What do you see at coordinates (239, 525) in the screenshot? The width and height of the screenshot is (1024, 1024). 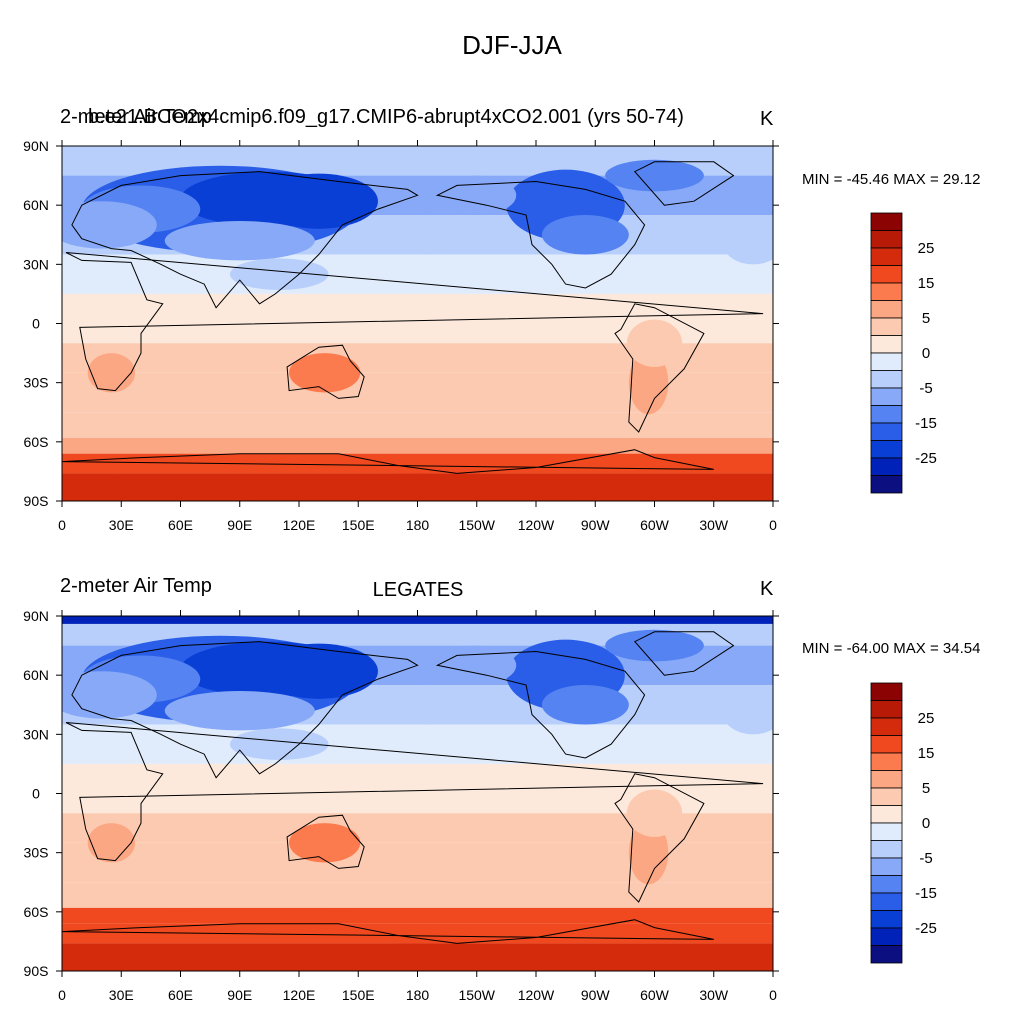 I see `lon-tick-label: 90E` at bounding box center [239, 525].